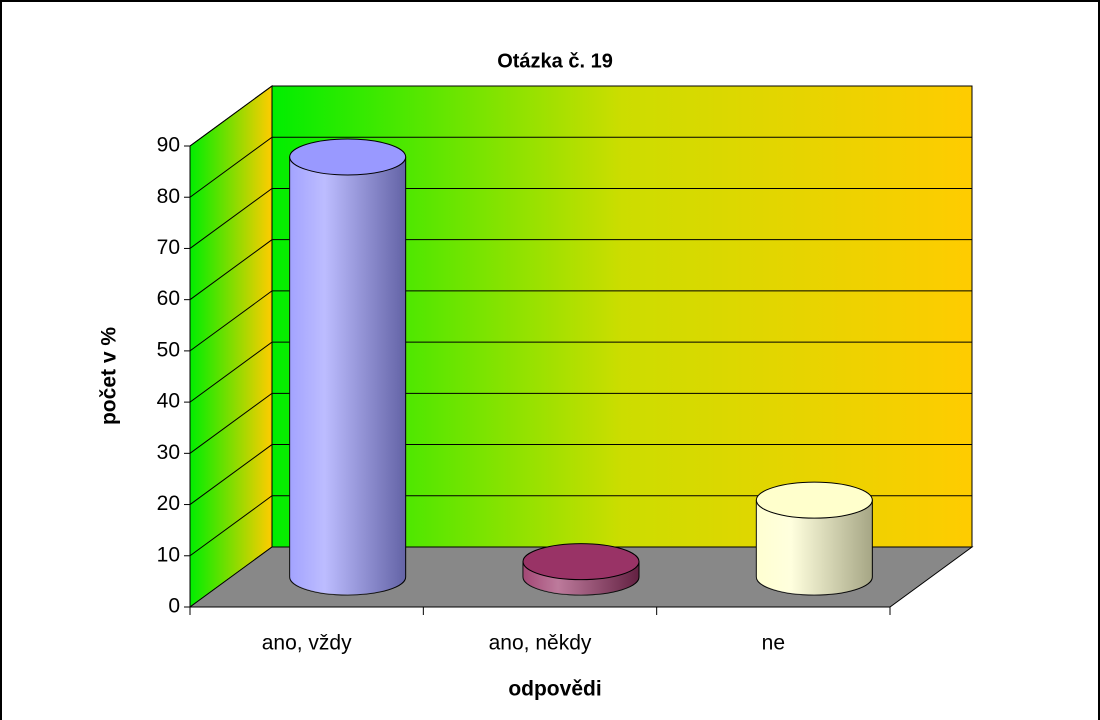  What do you see at coordinates (555, 61) in the screenshot?
I see `chart-title: Otázka č. 19` at bounding box center [555, 61].